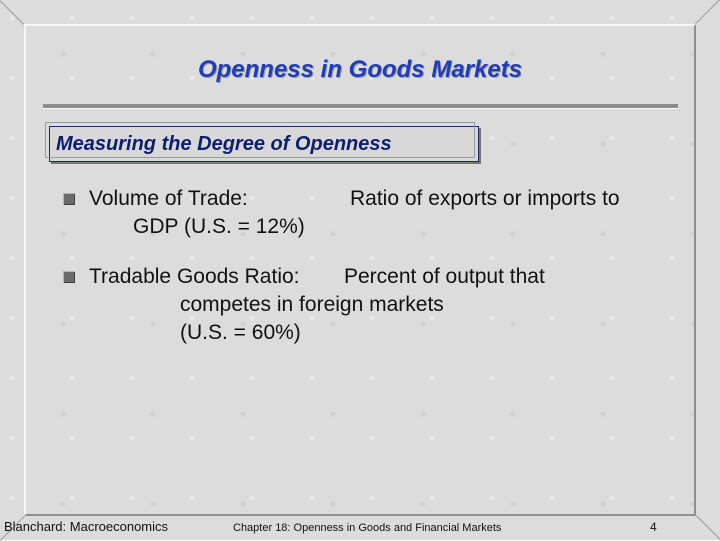 This screenshot has width=720, height=541. What do you see at coordinates (312, 304) in the screenshot?
I see `bullet-2-continuation-1: competes in foreign markets` at bounding box center [312, 304].